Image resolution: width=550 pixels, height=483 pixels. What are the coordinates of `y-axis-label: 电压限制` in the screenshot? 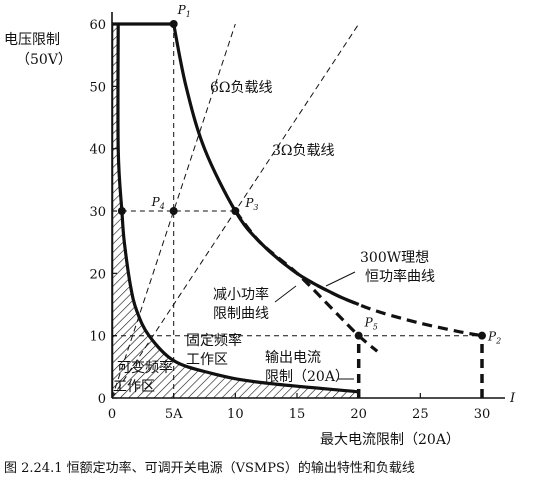 It's located at (32, 40).